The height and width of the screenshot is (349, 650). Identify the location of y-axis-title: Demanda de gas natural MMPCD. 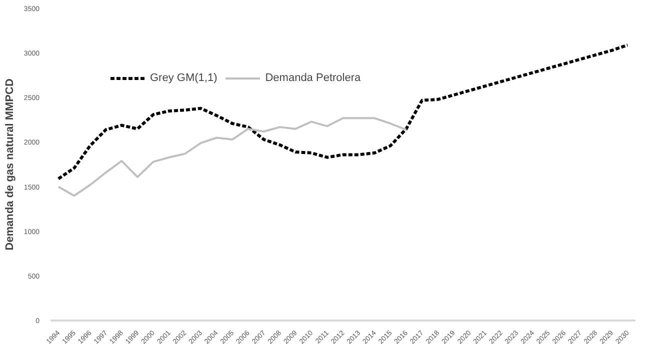
(10, 164).